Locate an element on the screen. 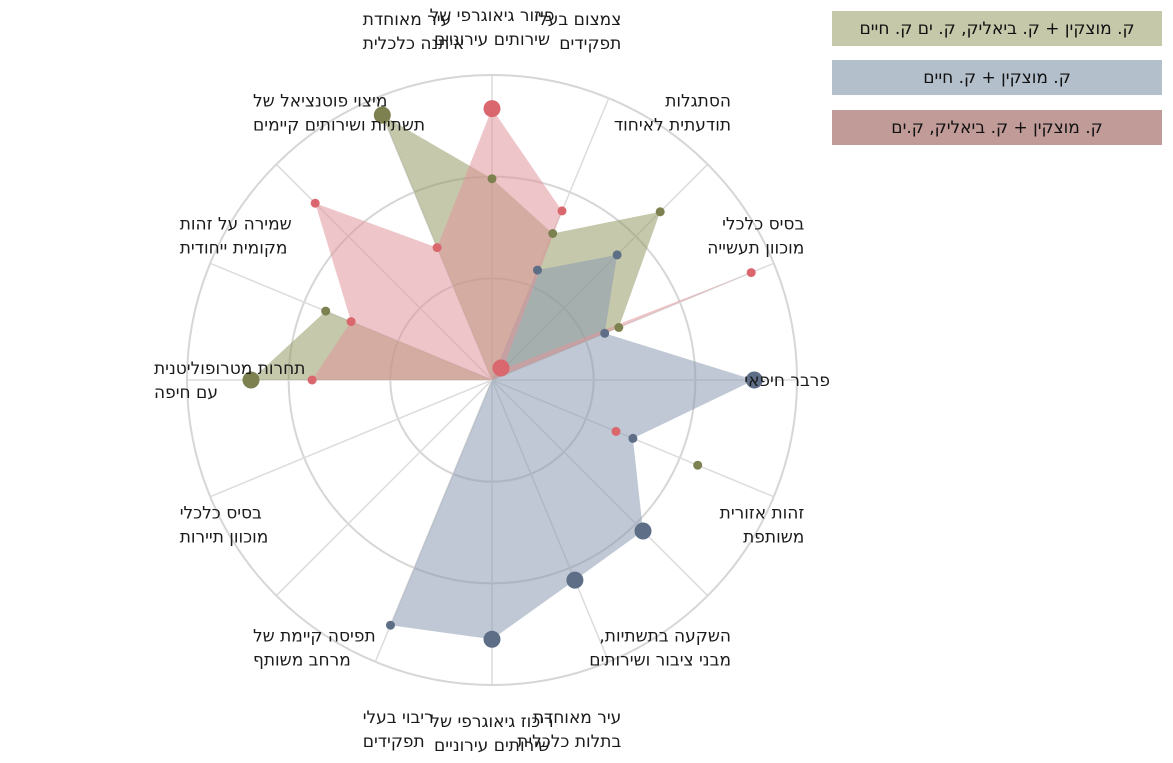  axis-label-2-line-2: תפקידים is located at coordinates (590, 44).